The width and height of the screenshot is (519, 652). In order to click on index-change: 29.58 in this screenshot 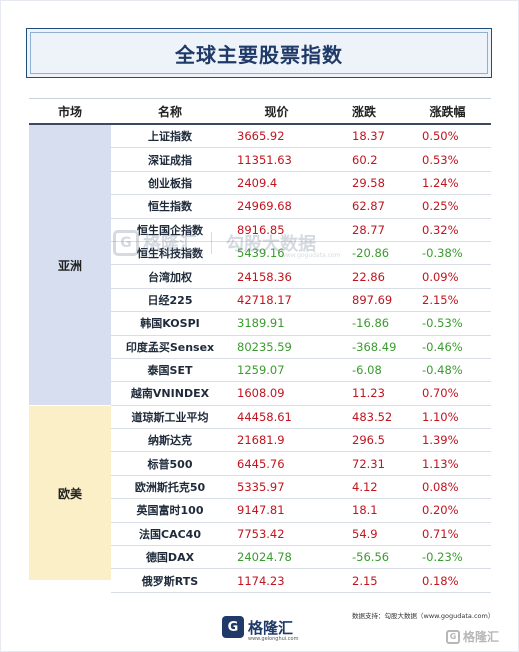, I will do `click(368, 182)`.